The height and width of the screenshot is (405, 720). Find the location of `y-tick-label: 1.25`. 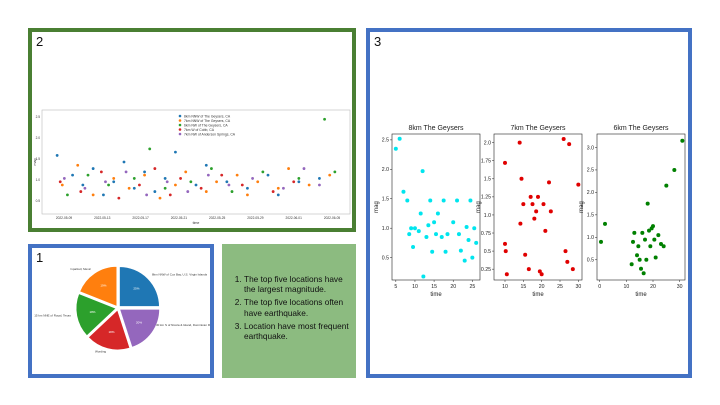

y-tick-label: 1.25 is located at coordinates (486, 198).